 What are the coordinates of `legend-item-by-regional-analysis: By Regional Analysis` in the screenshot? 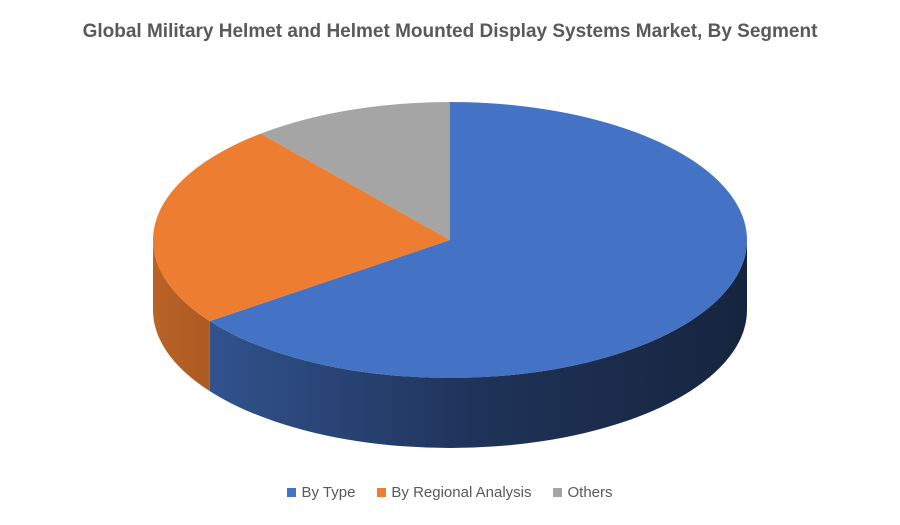 It's located at (454, 492).